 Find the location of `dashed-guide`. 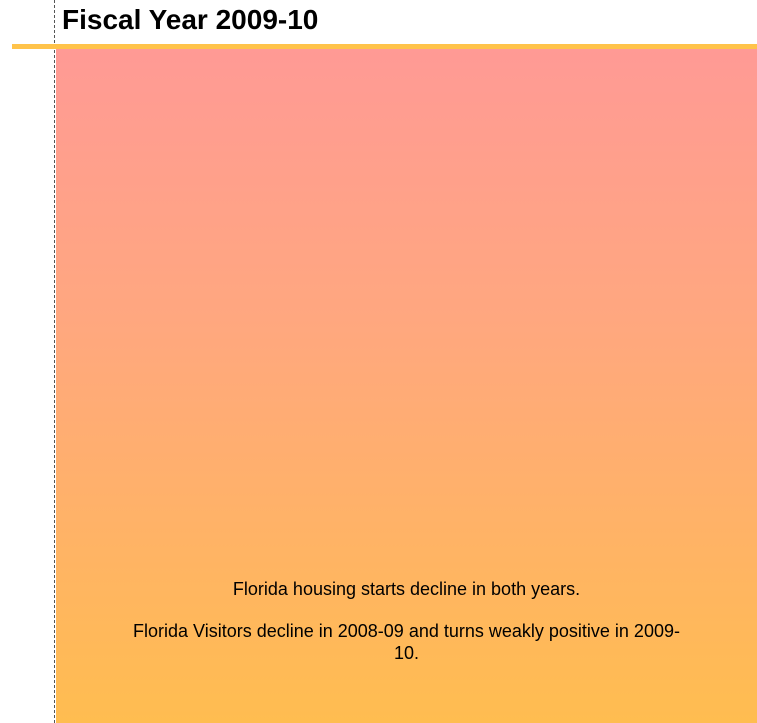

dashed-guide is located at coordinates (54, 361).